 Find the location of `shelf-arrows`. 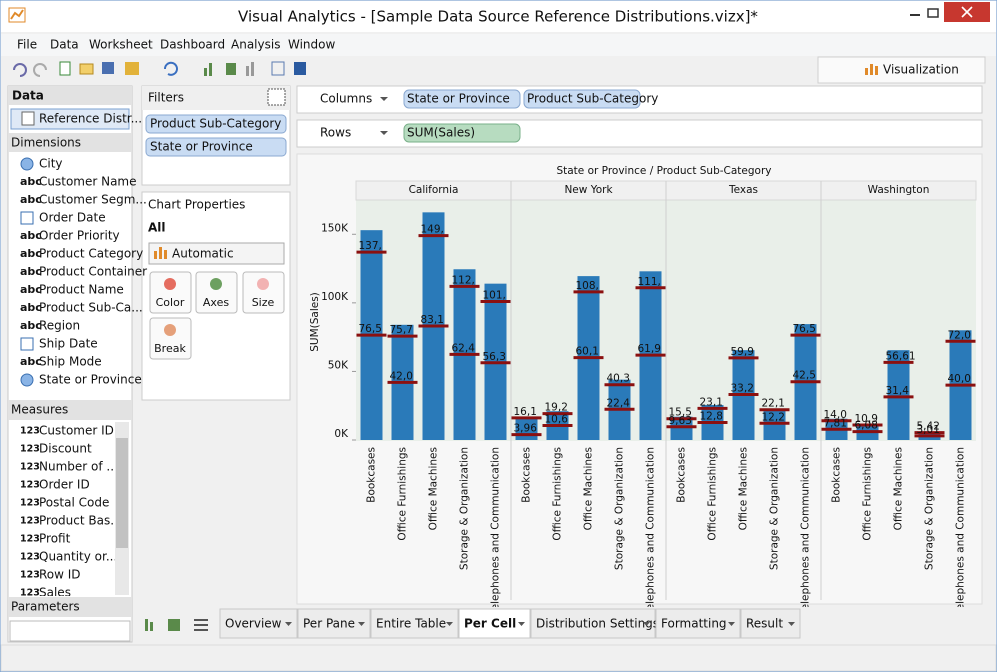

shelf-arrows is located at coordinates (384, 116).